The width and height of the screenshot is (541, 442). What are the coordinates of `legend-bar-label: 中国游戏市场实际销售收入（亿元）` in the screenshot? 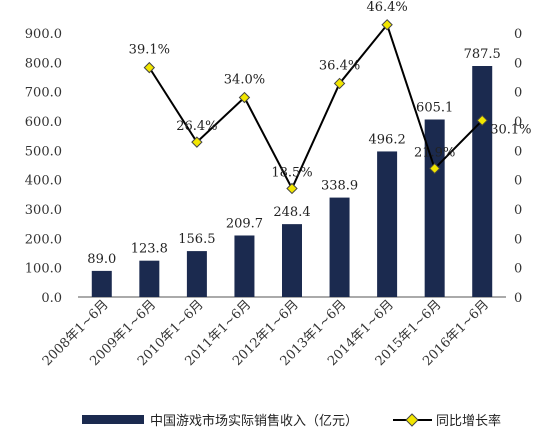 It's located at (254, 421).